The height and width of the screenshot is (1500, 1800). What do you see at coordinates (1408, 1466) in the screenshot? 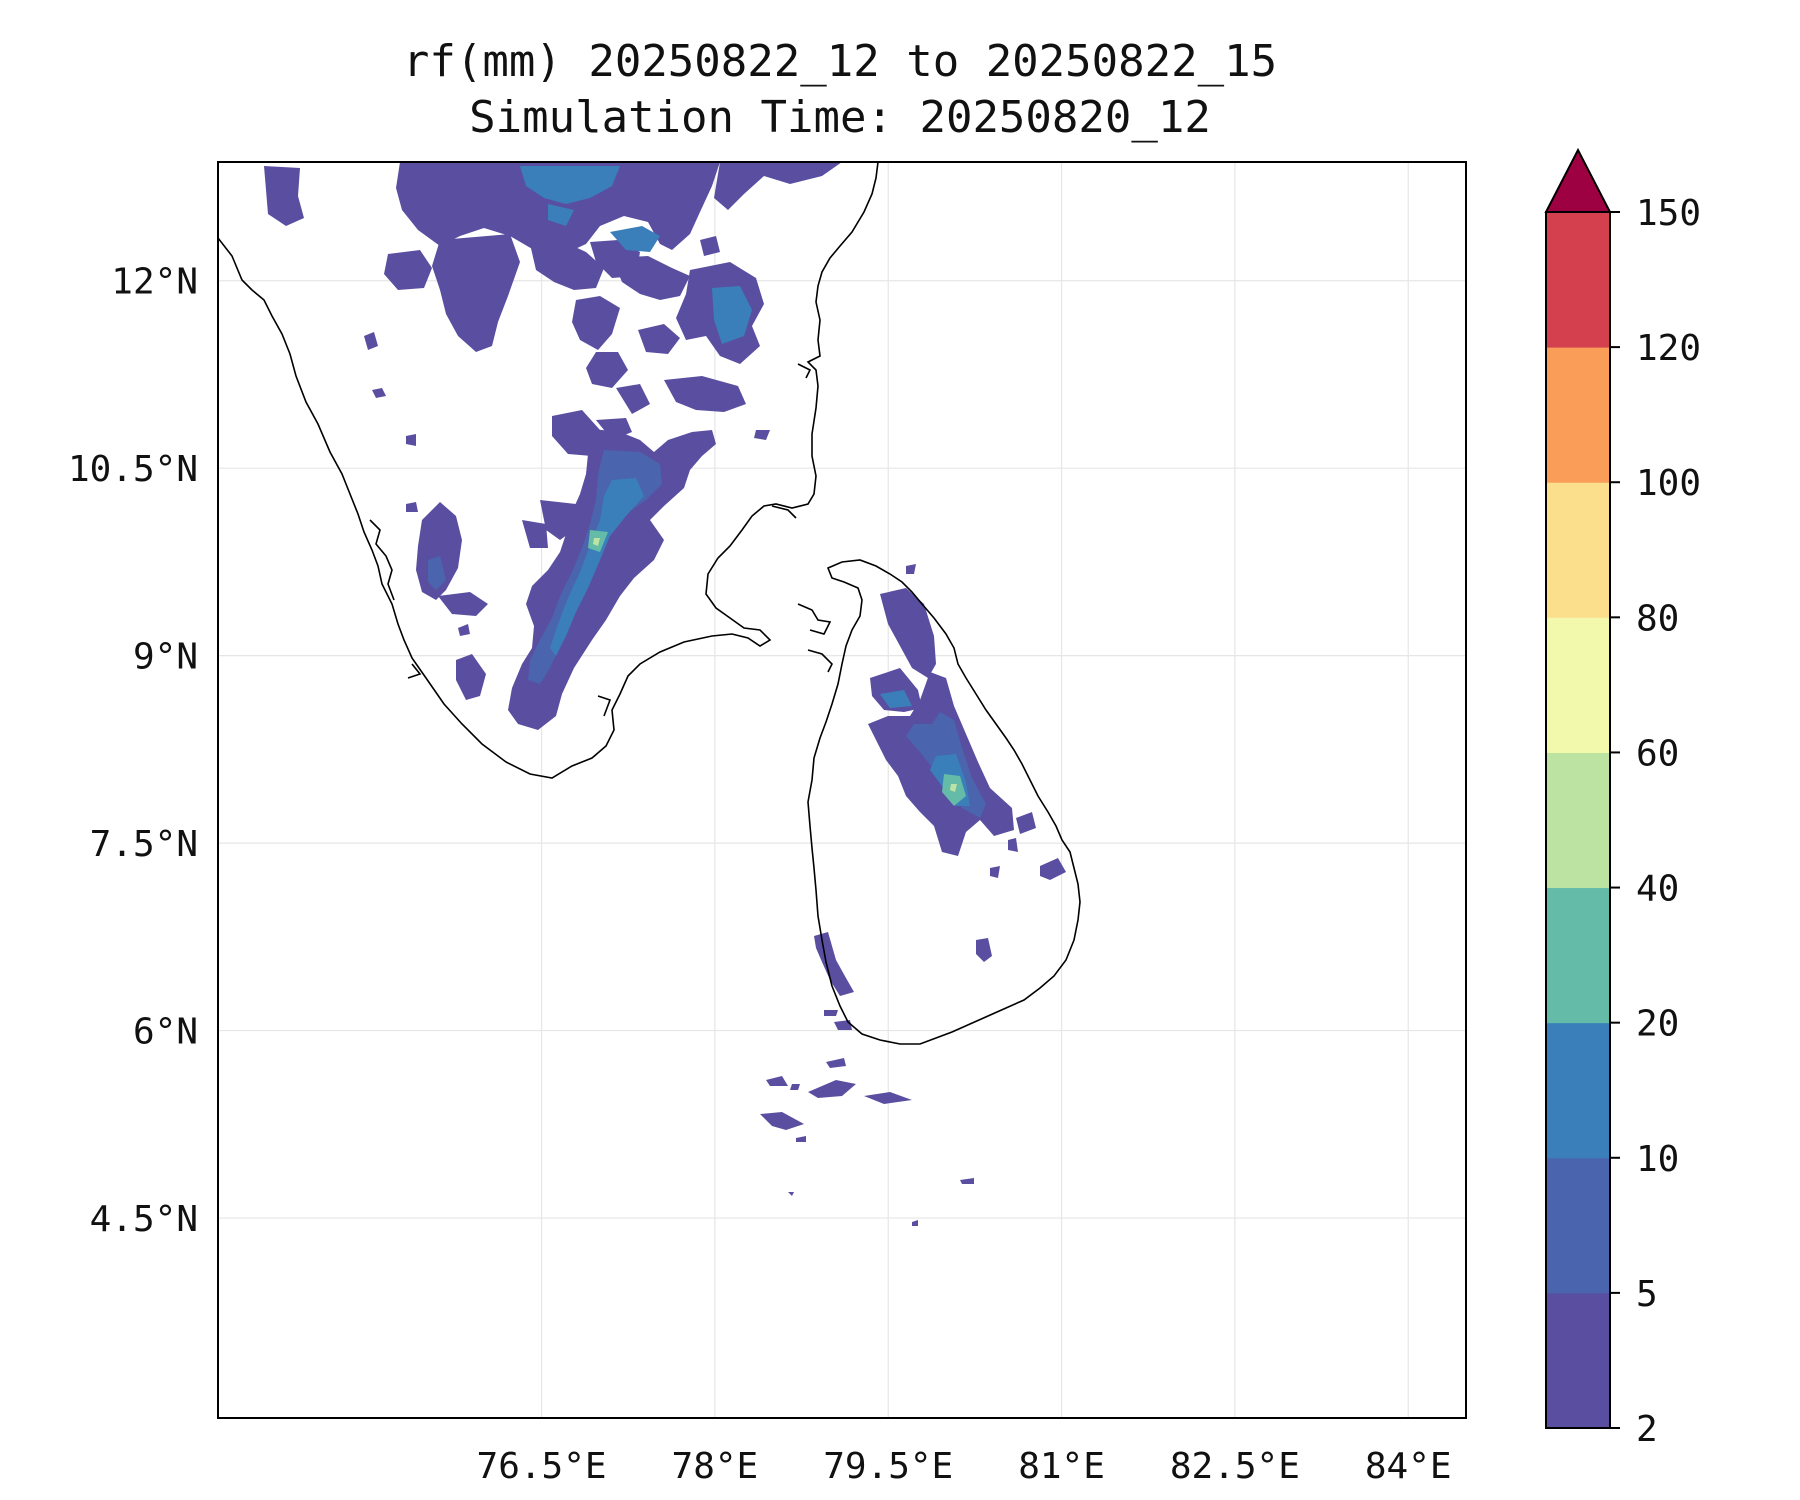
I see `lon-tick-label: 84°E` at bounding box center [1408, 1466].